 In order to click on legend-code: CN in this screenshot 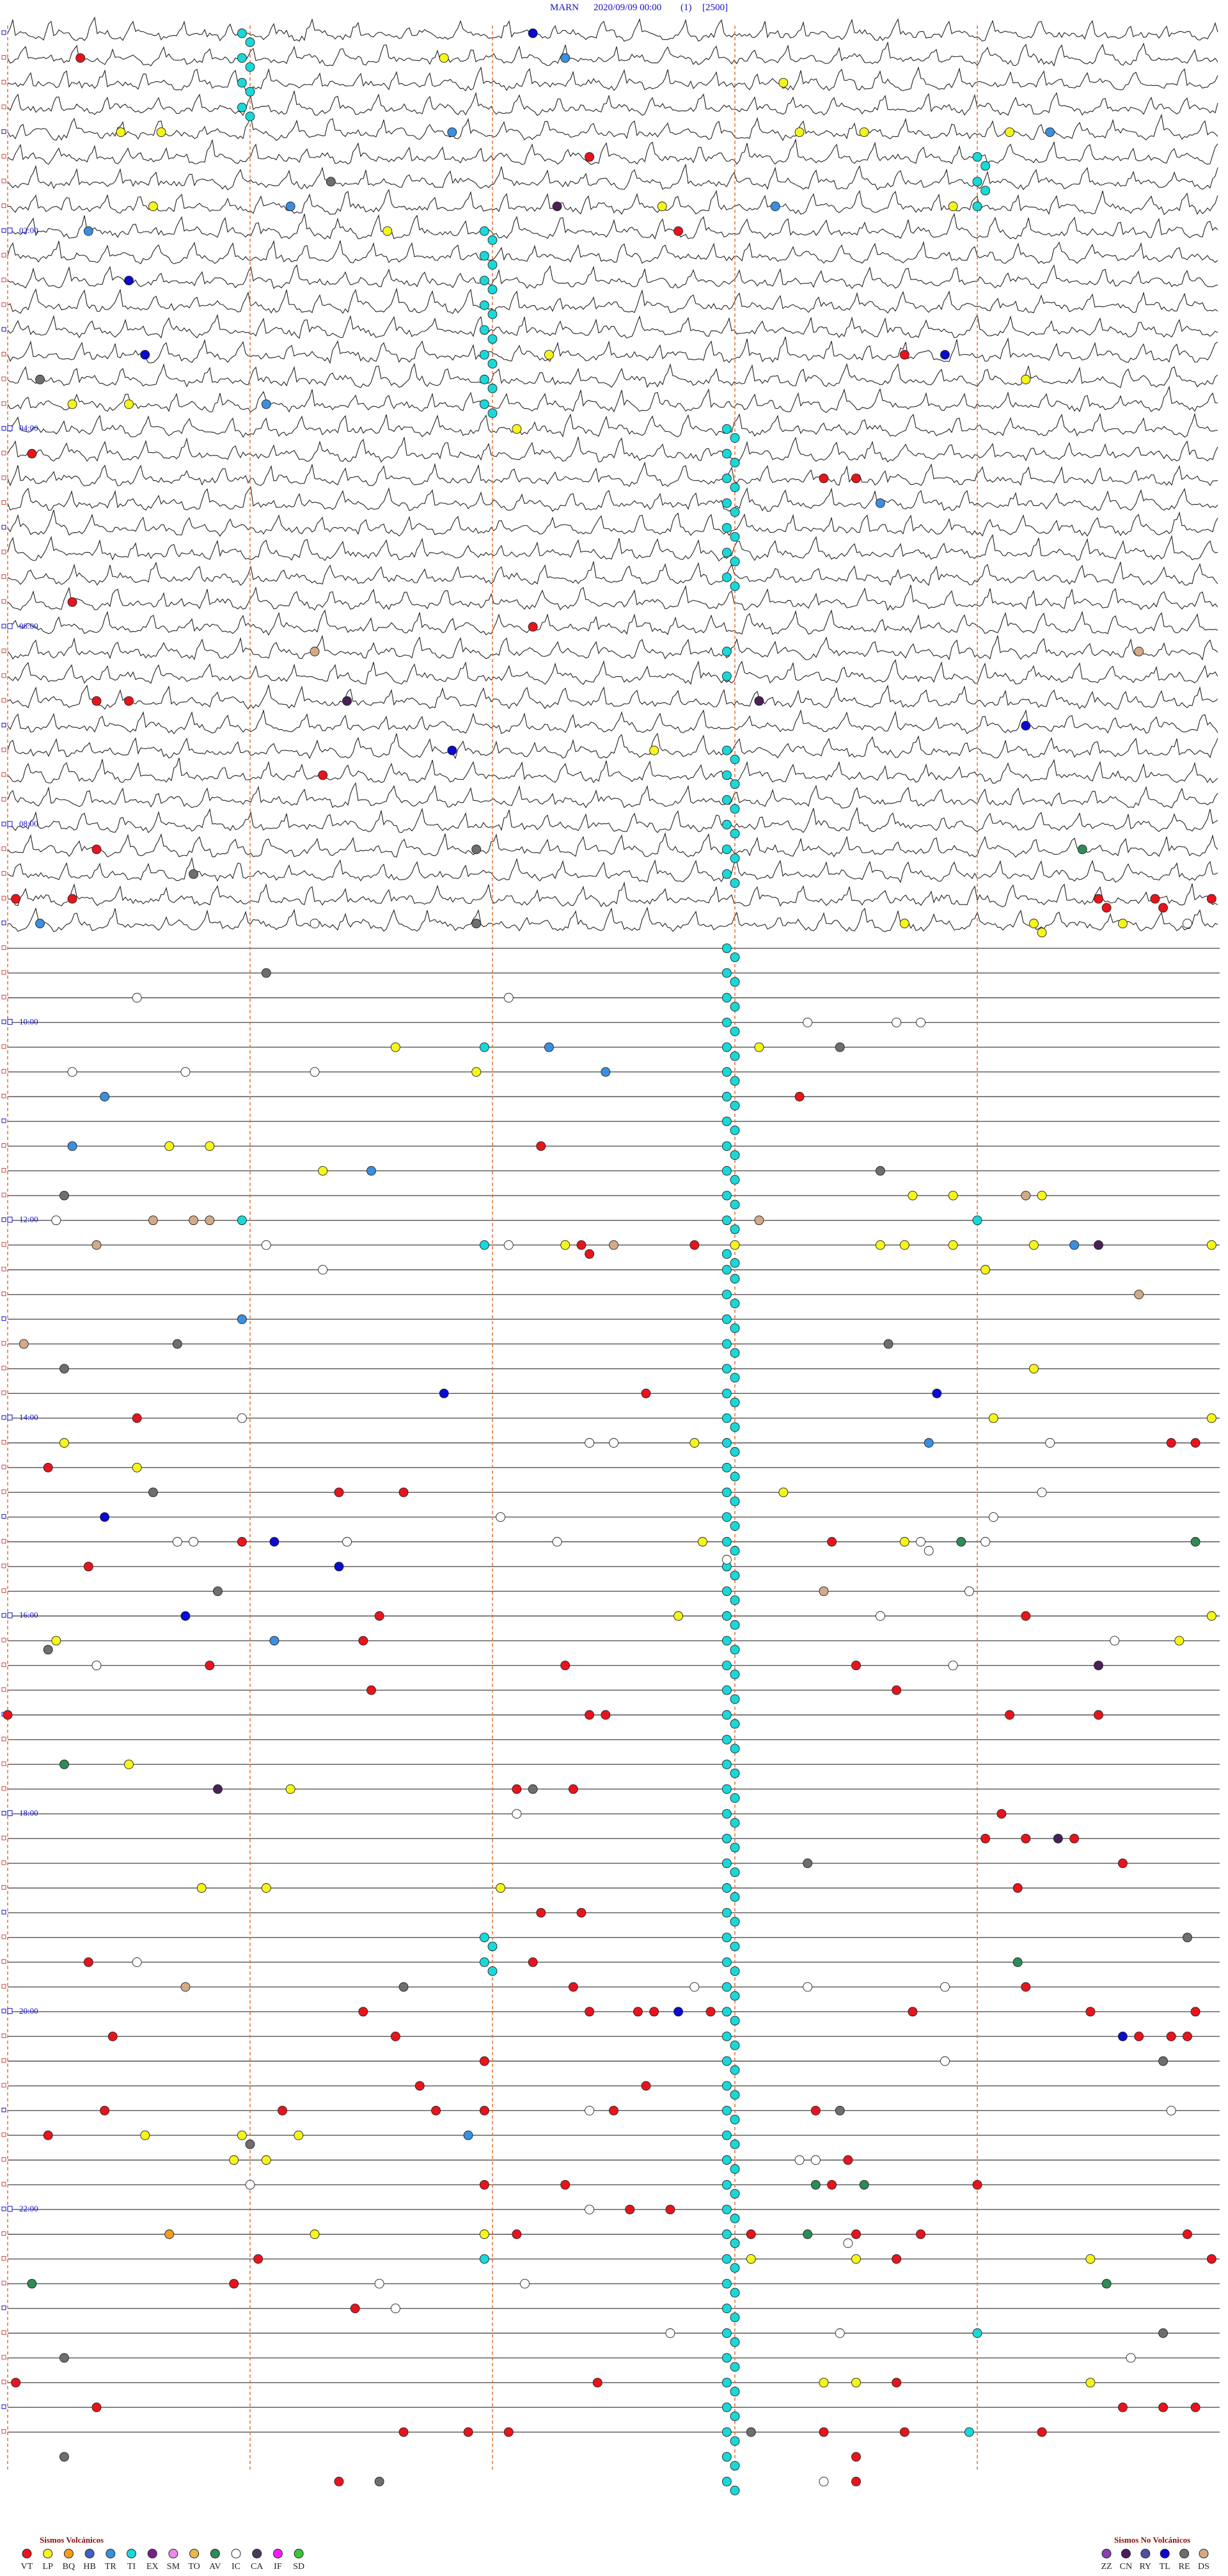, I will do `click(1126, 2567)`.